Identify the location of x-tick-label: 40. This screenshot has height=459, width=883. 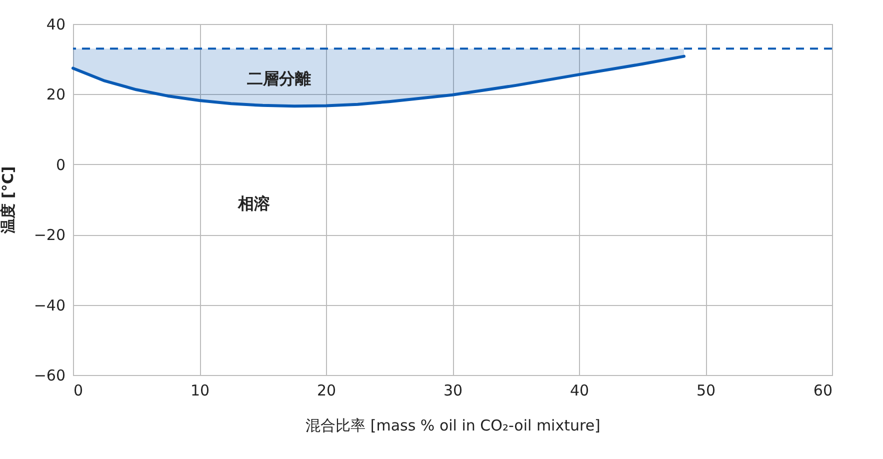
(580, 391).